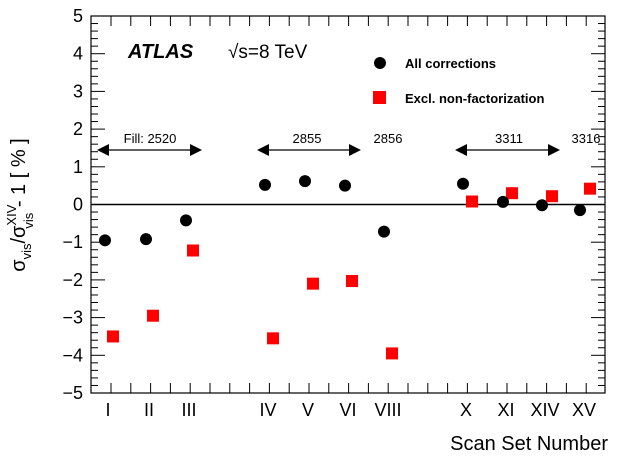 Image resolution: width=640 pixels, height=459 pixels. What do you see at coordinates (188, 410) in the screenshot?
I see `x-tick-label: III` at bounding box center [188, 410].